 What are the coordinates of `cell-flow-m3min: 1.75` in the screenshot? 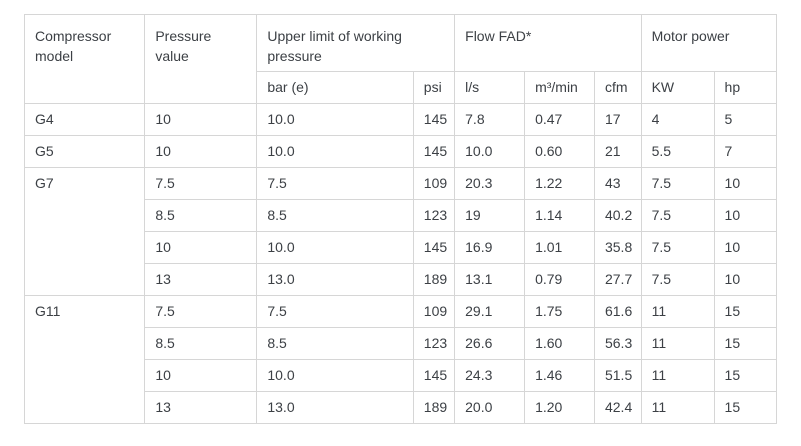 It's located at (559, 311).